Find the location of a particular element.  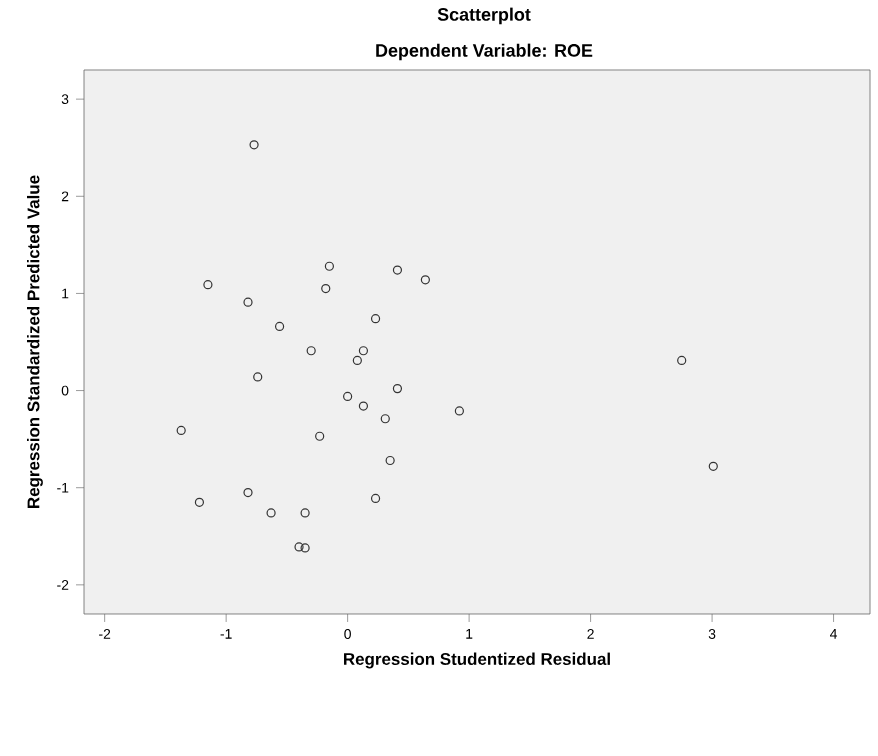

chart-title: Scatterplot is located at coordinates (484, 16).